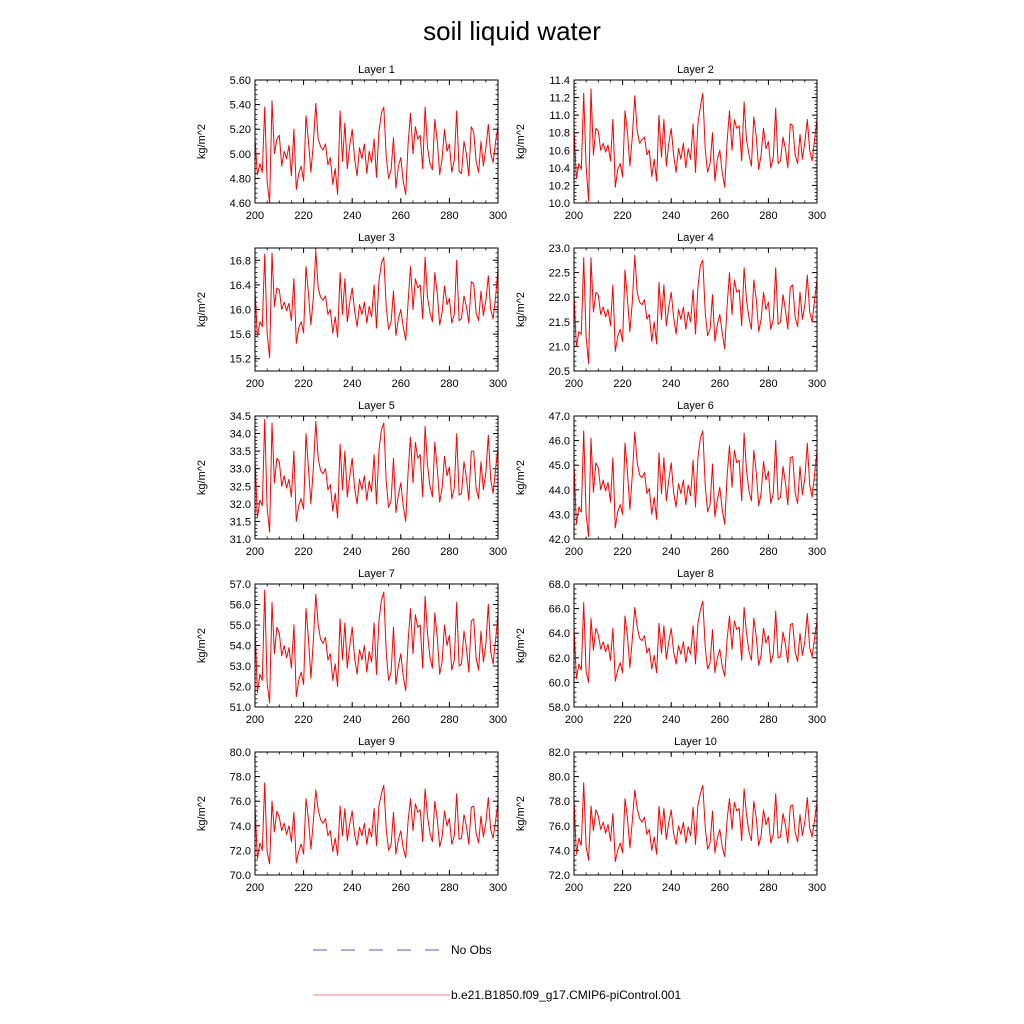 The height and width of the screenshot is (1024, 1024). Describe the element at coordinates (559, 347) in the screenshot. I see `y-tick-label: 21.0` at that location.